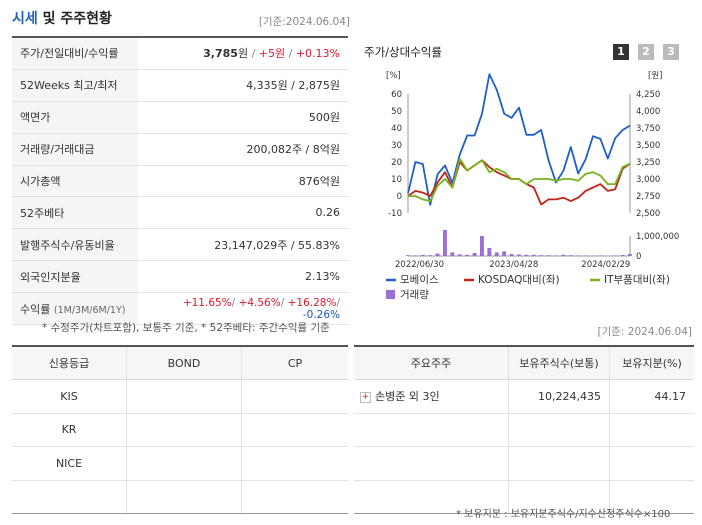 The width and height of the screenshot is (702, 525). I want to click on table-row: KIS, so click(180, 396).